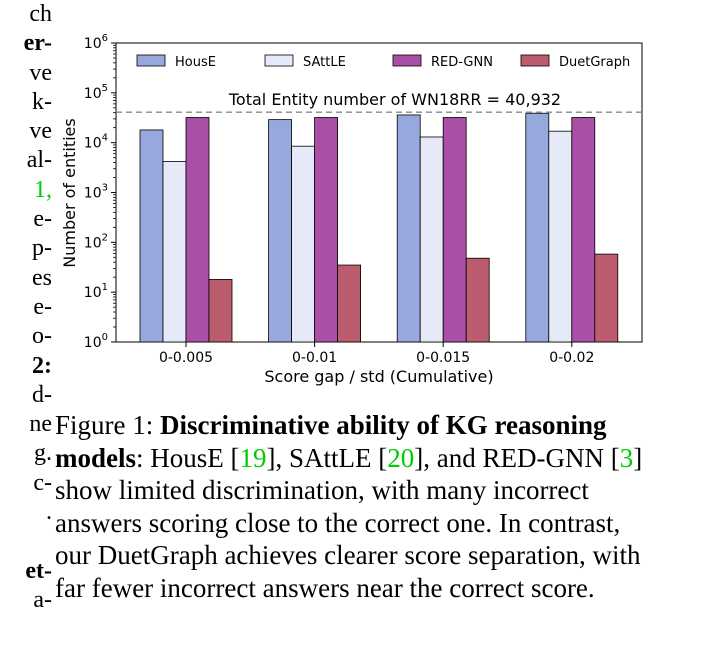  Describe the element at coordinates (462, 62) in the screenshot. I see `legend-label: RED-GNN` at that location.